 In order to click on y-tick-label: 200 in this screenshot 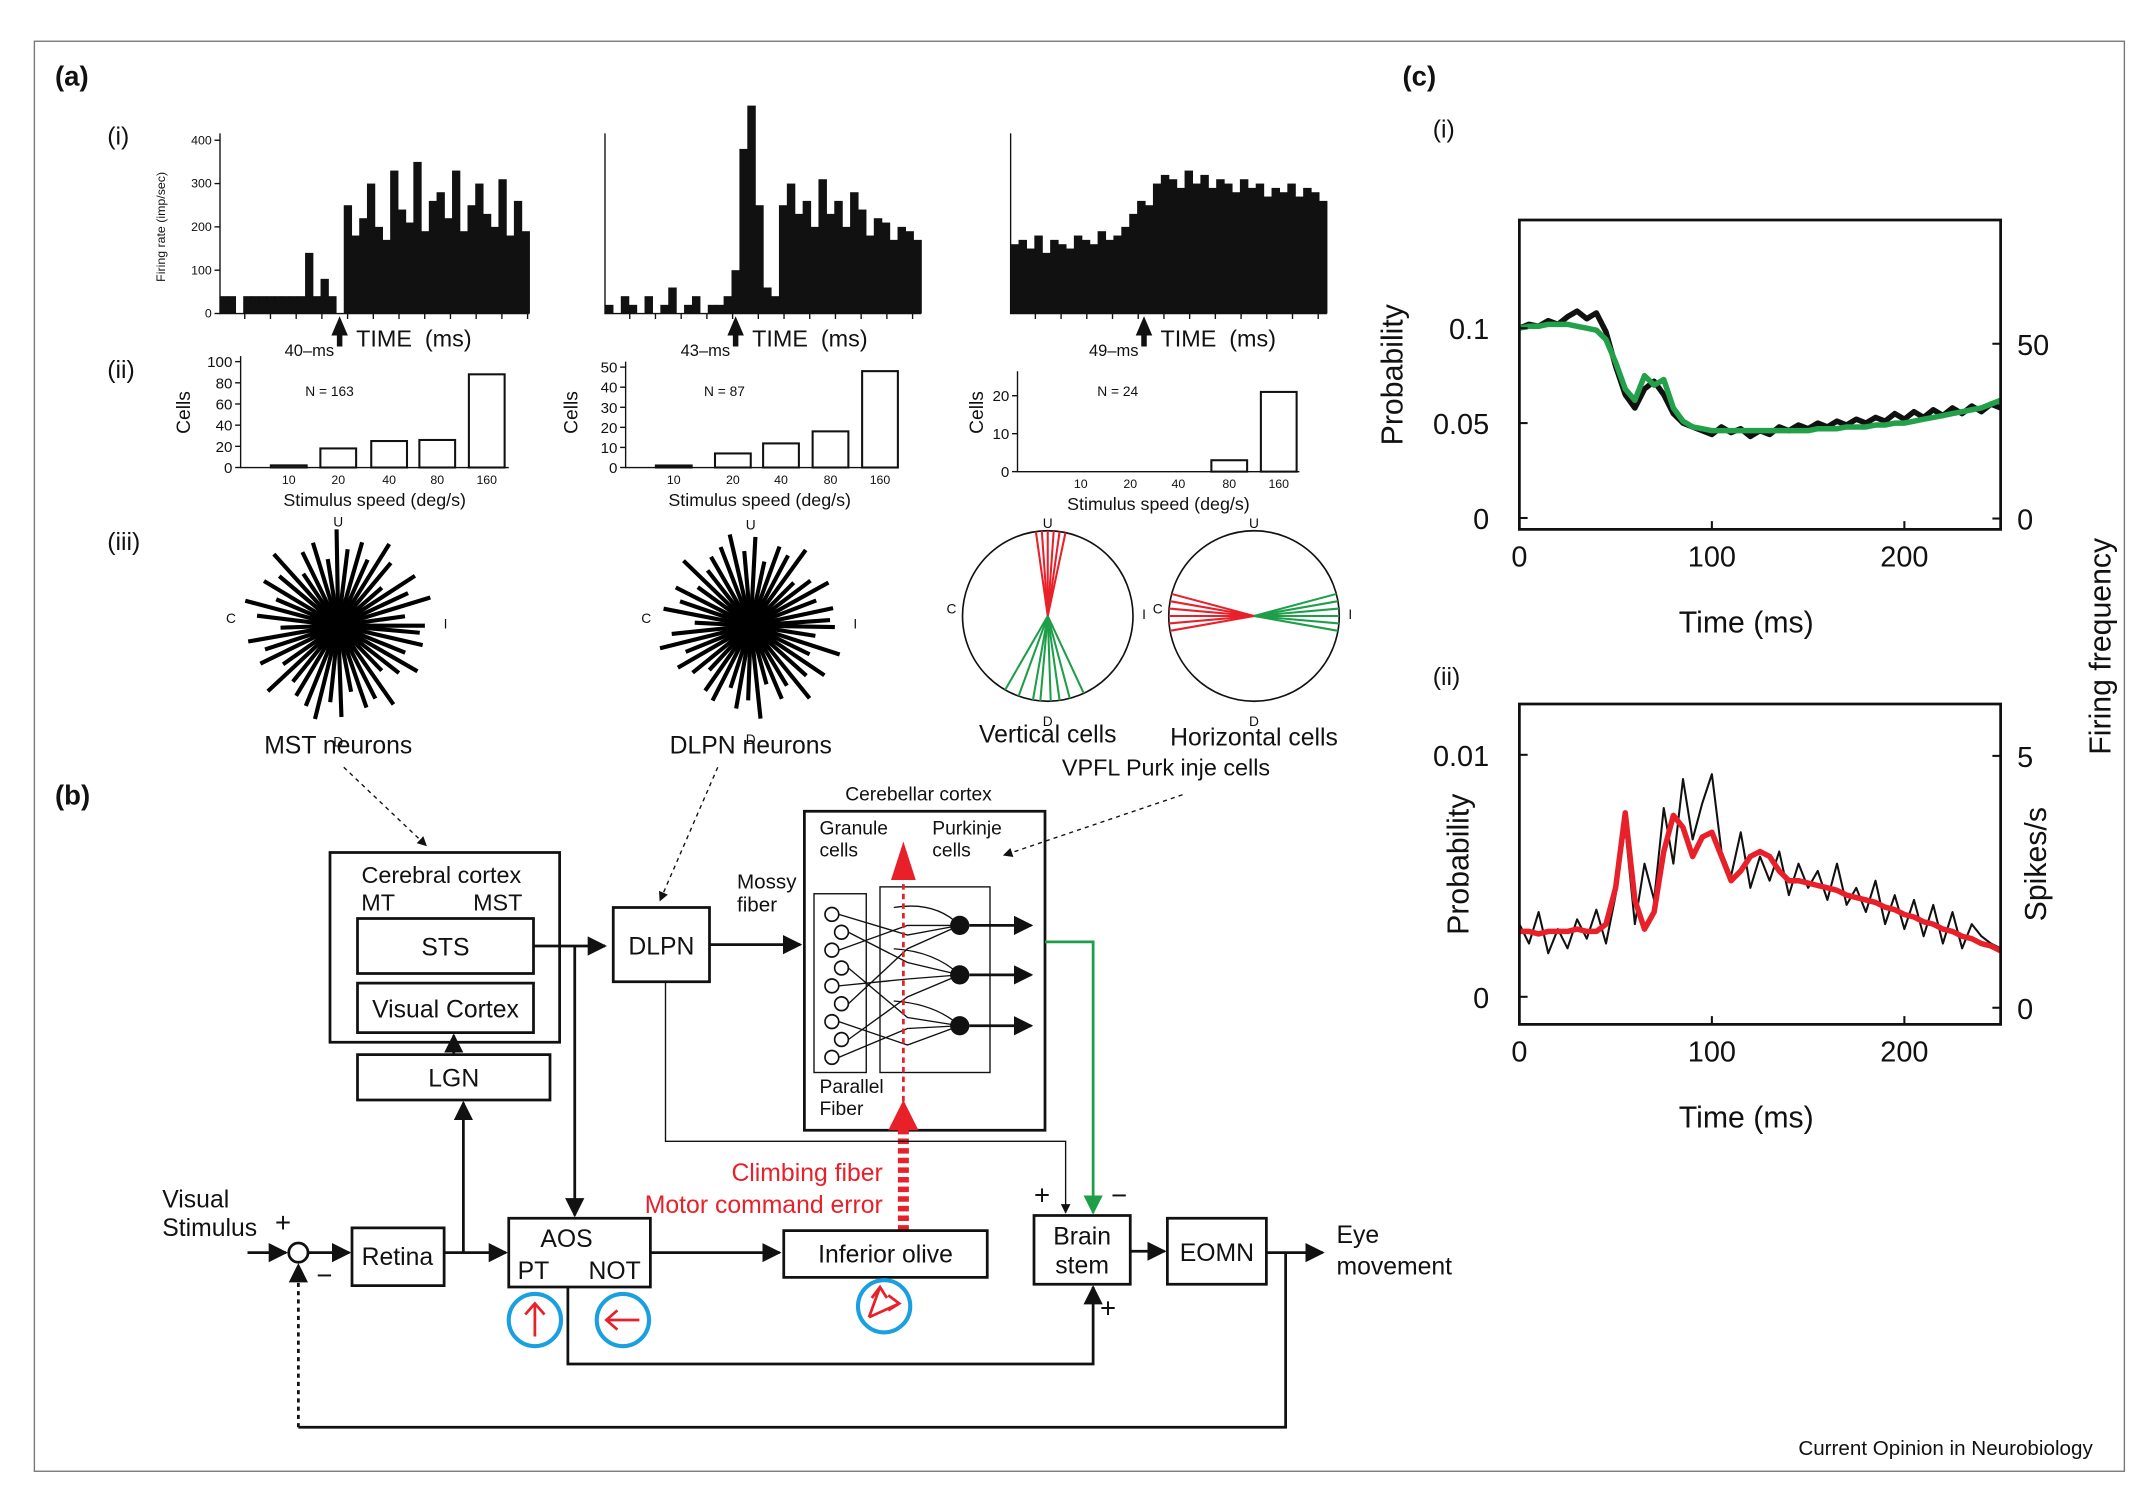, I will do `click(201, 227)`.